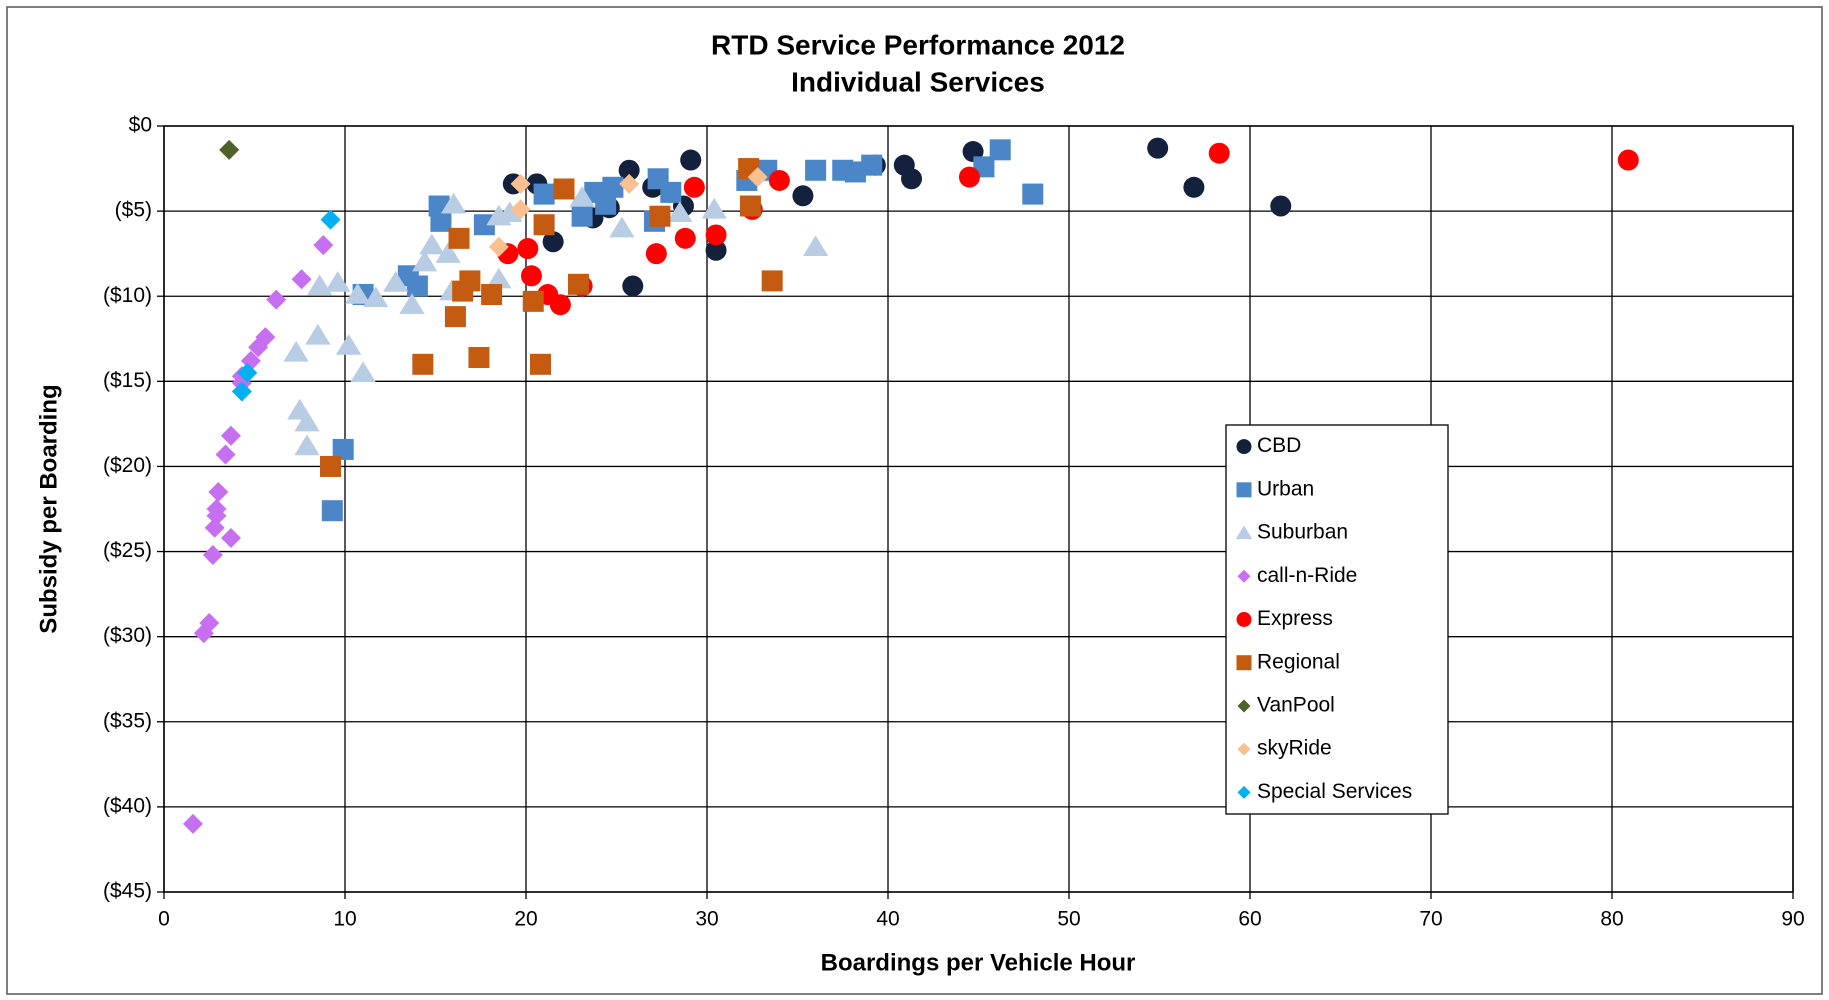 The height and width of the screenshot is (1000, 1829). I want to click on x-tick-label: 50, so click(1068, 919).